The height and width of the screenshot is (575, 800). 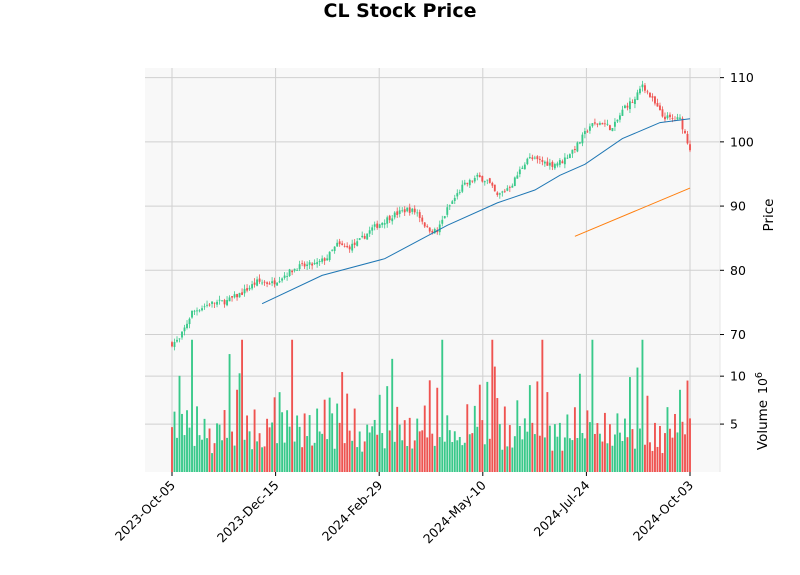 What do you see at coordinates (738, 376) in the screenshot?
I see `volume-tick-label: 10` at bounding box center [738, 376].